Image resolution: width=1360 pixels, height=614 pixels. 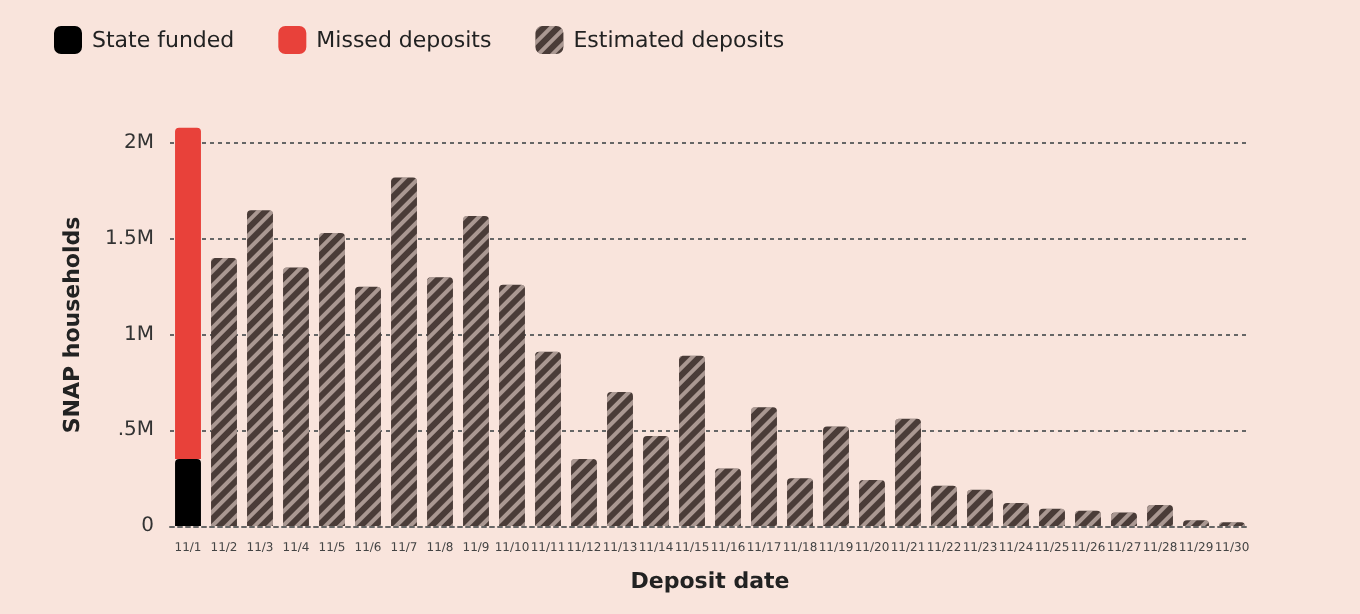 I want to click on y-tick-label: 0, so click(x=147, y=526).